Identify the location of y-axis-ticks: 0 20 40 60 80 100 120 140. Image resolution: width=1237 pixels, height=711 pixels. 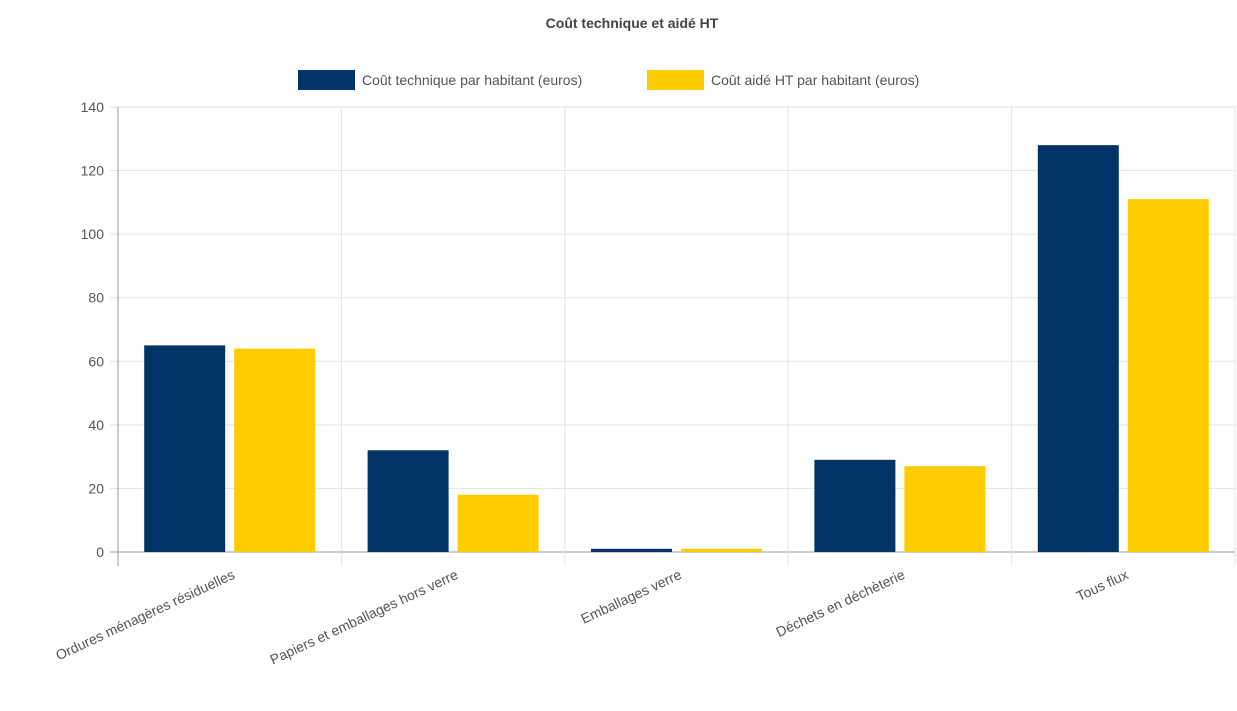
(93, 329).